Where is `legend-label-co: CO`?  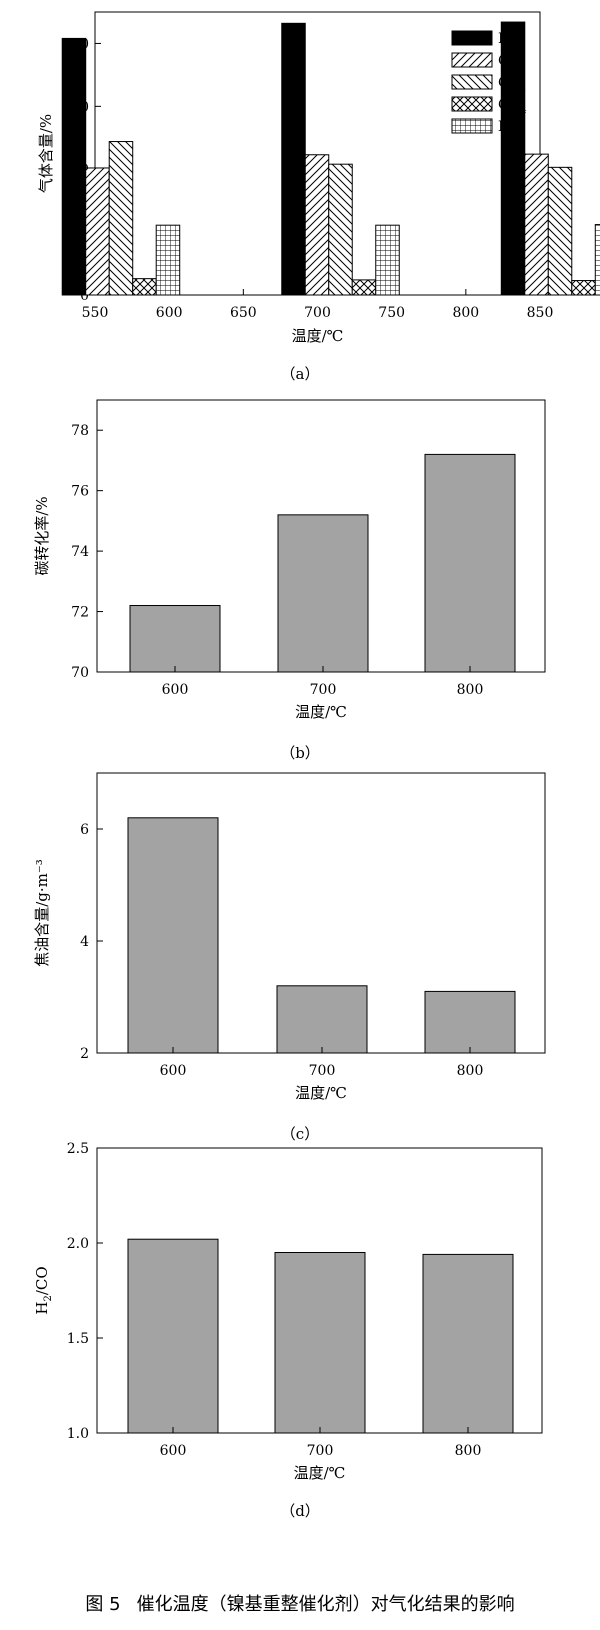
legend-label-co: CO is located at coordinates (509, 61).